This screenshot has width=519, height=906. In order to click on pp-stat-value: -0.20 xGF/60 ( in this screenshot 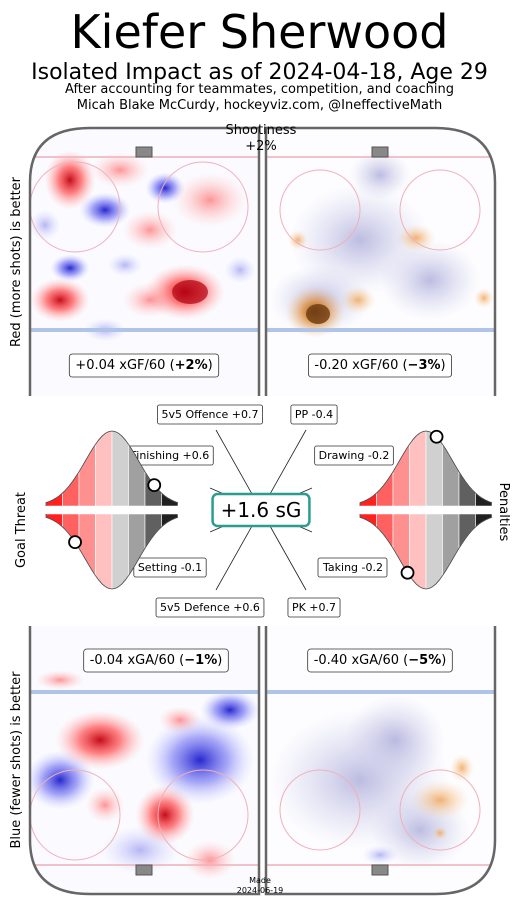, I will do `click(360, 365)`.